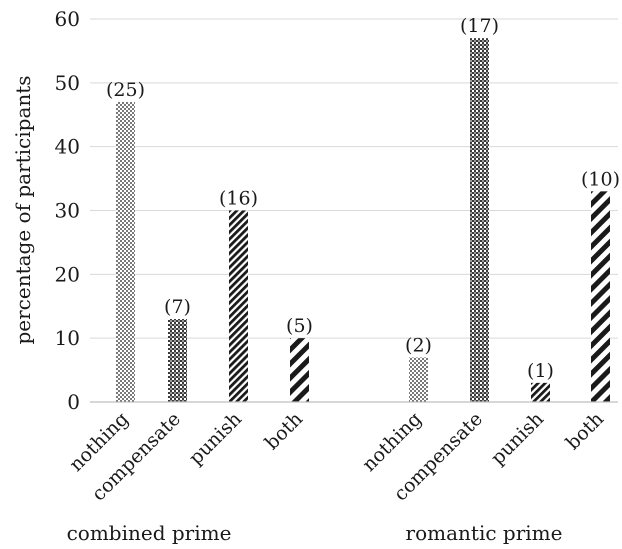 The height and width of the screenshot is (549, 622). What do you see at coordinates (540, 371) in the screenshot?
I see `bar-count-label: (1)` at bounding box center [540, 371].